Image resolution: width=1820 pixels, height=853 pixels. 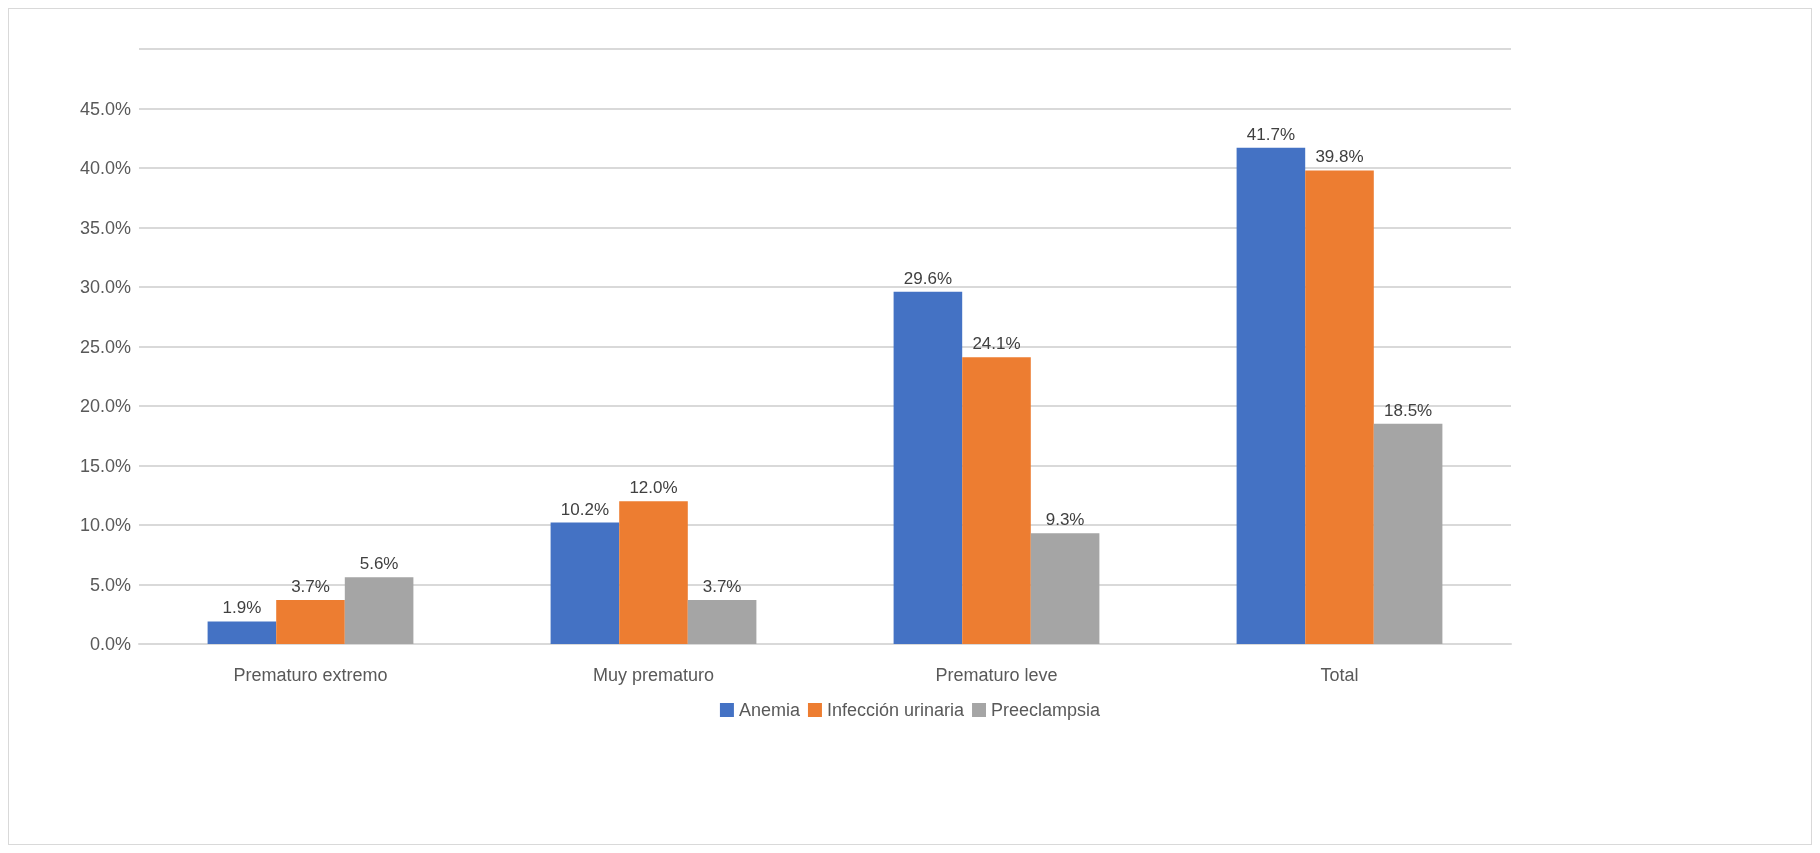 What do you see at coordinates (105, 406) in the screenshot?
I see `y-tick-label: 20.0%` at bounding box center [105, 406].